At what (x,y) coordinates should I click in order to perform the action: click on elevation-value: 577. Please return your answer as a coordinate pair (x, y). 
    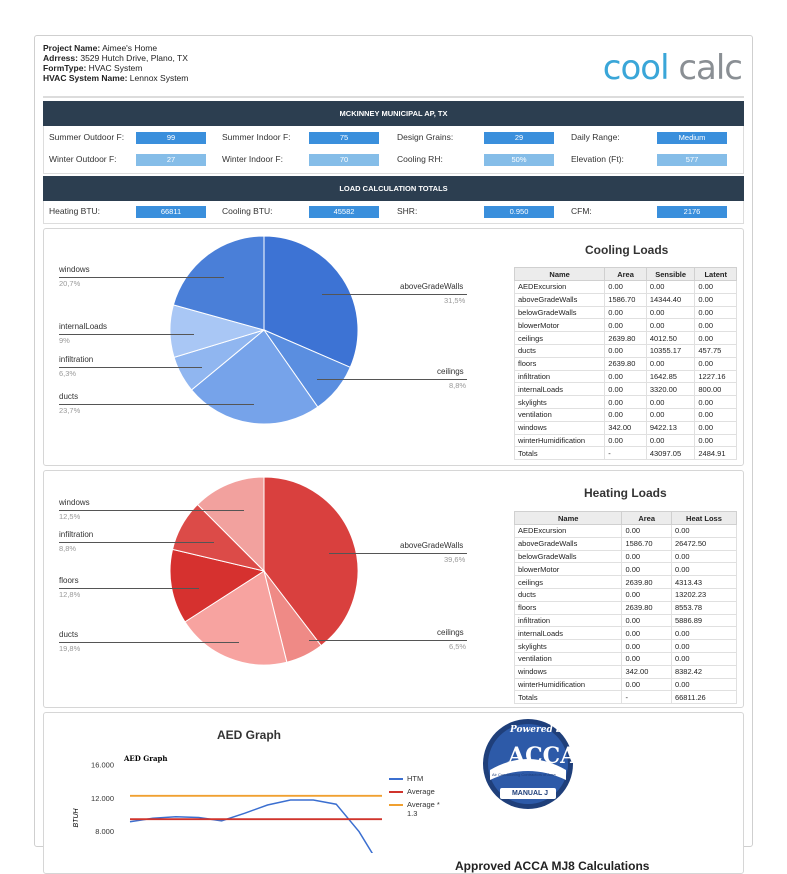
    Looking at the image, I should click on (692, 160).